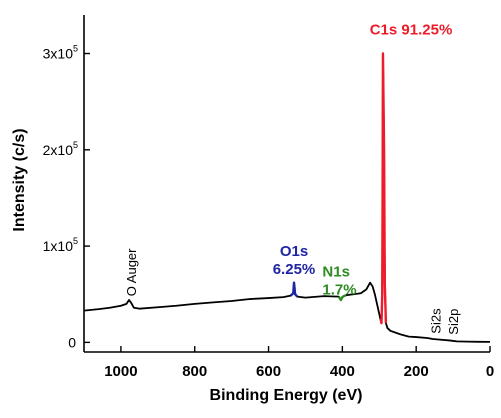 The height and width of the screenshot is (418, 501). What do you see at coordinates (120, 371) in the screenshot?
I see `x-tick-label: 1000` at bounding box center [120, 371].